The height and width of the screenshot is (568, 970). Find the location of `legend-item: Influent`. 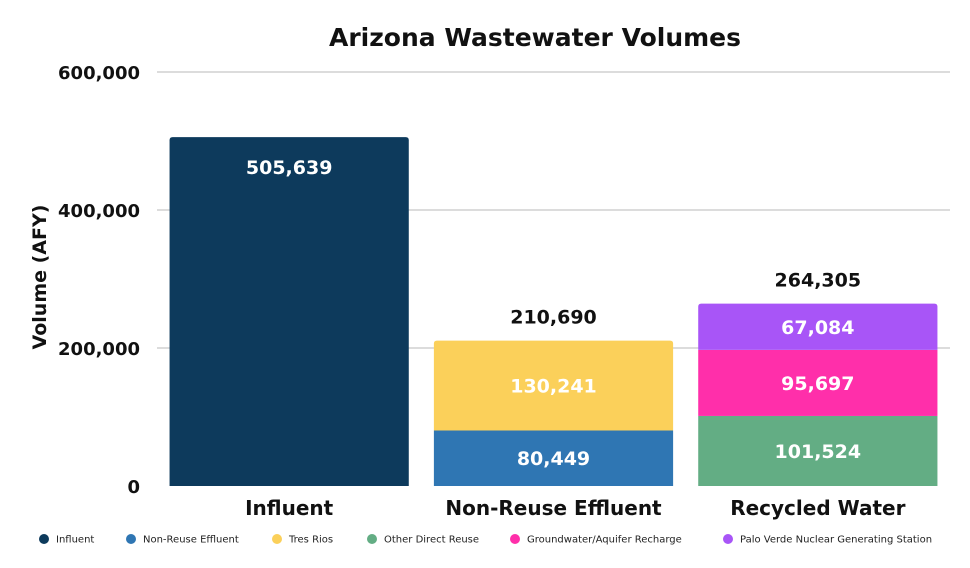

legend-item: Influent is located at coordinates (66, 540).